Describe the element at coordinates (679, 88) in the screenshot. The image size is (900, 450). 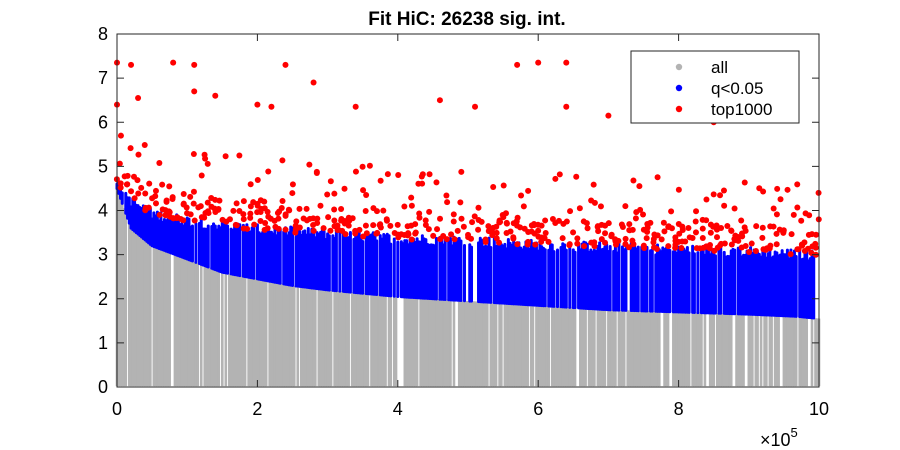
I see `legend-marker` at that location.